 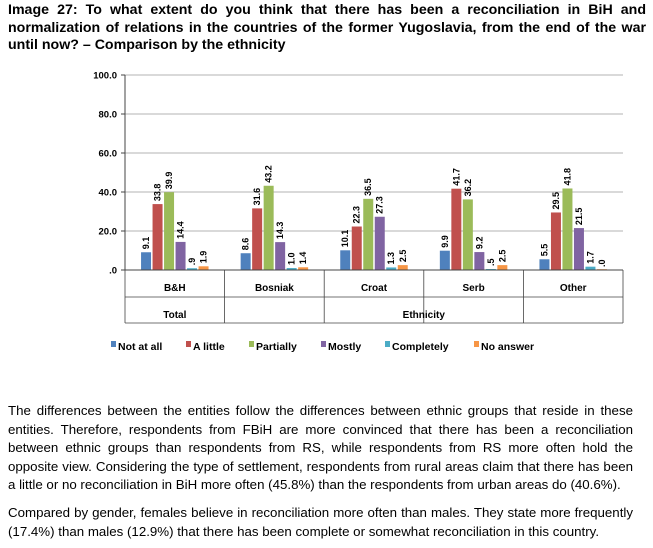 I want to click on y-tick-label: 20.0, so click(x=108, y=232).